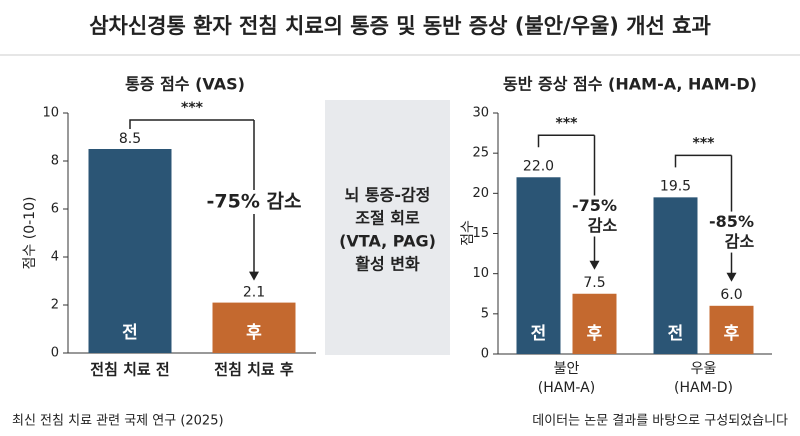  I want to click on value-label: 19.5, so click(675, 186).